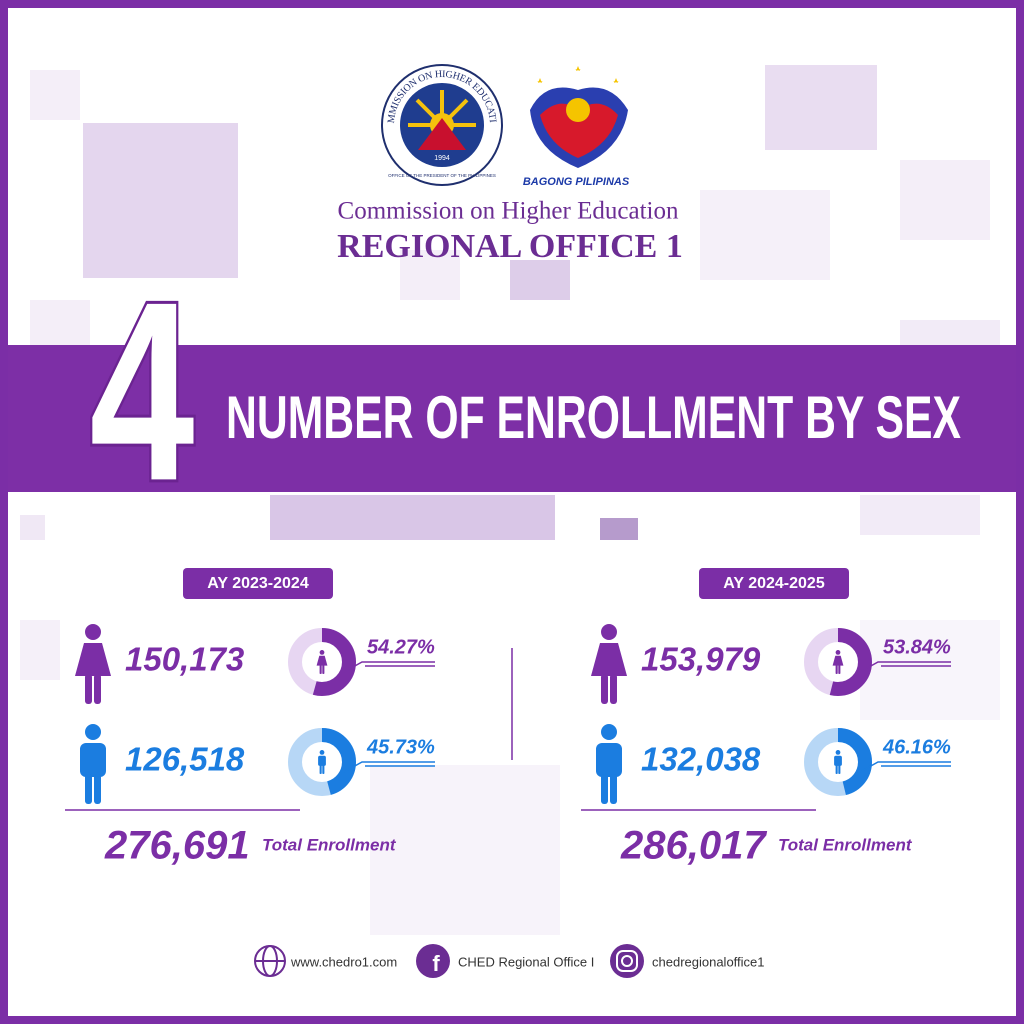  I want to click on female-percent: 53.84%, so click(917, 647).